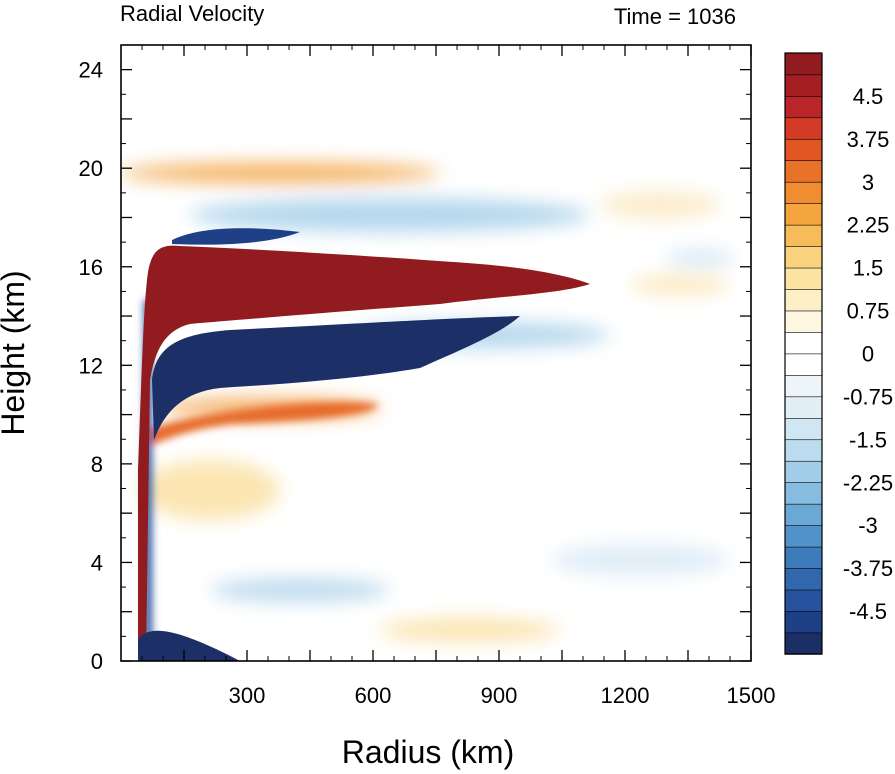  I want to click on x-tick-label: 300, so click(247, 695).